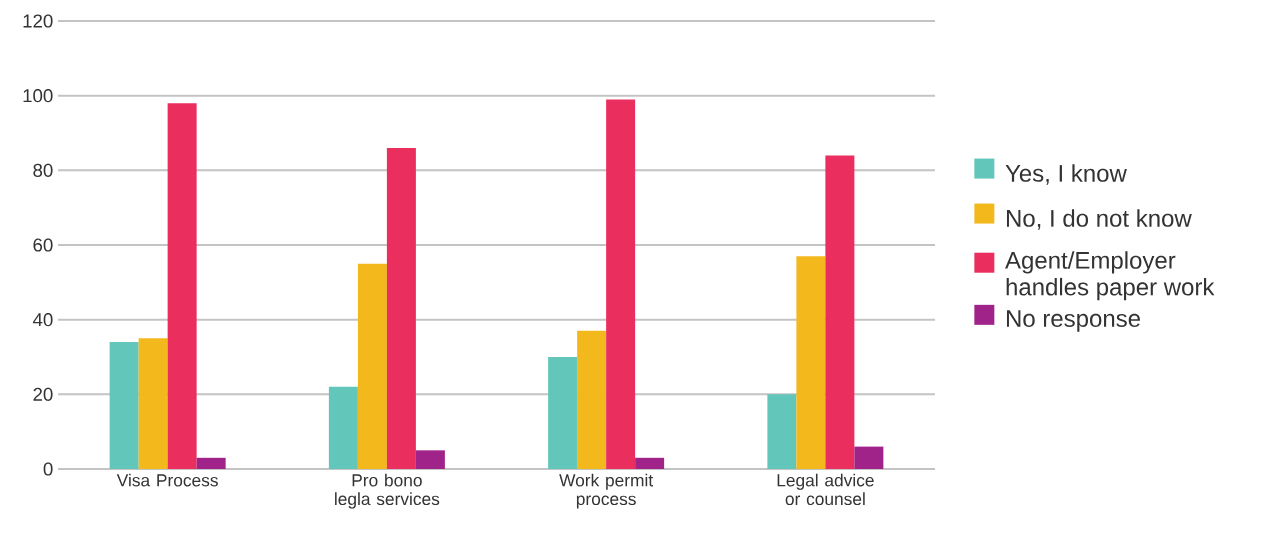 The height and width of the screenshot is (533, 1287). I want to click on y-tick-label: 40, so click(42, 320).